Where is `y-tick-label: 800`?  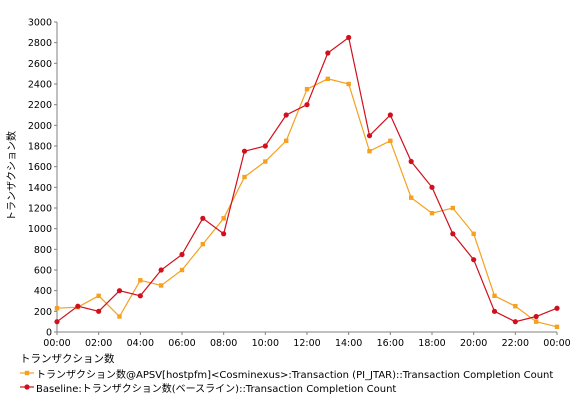
y-tick-label: 800 is located at coordinates (43, 250).